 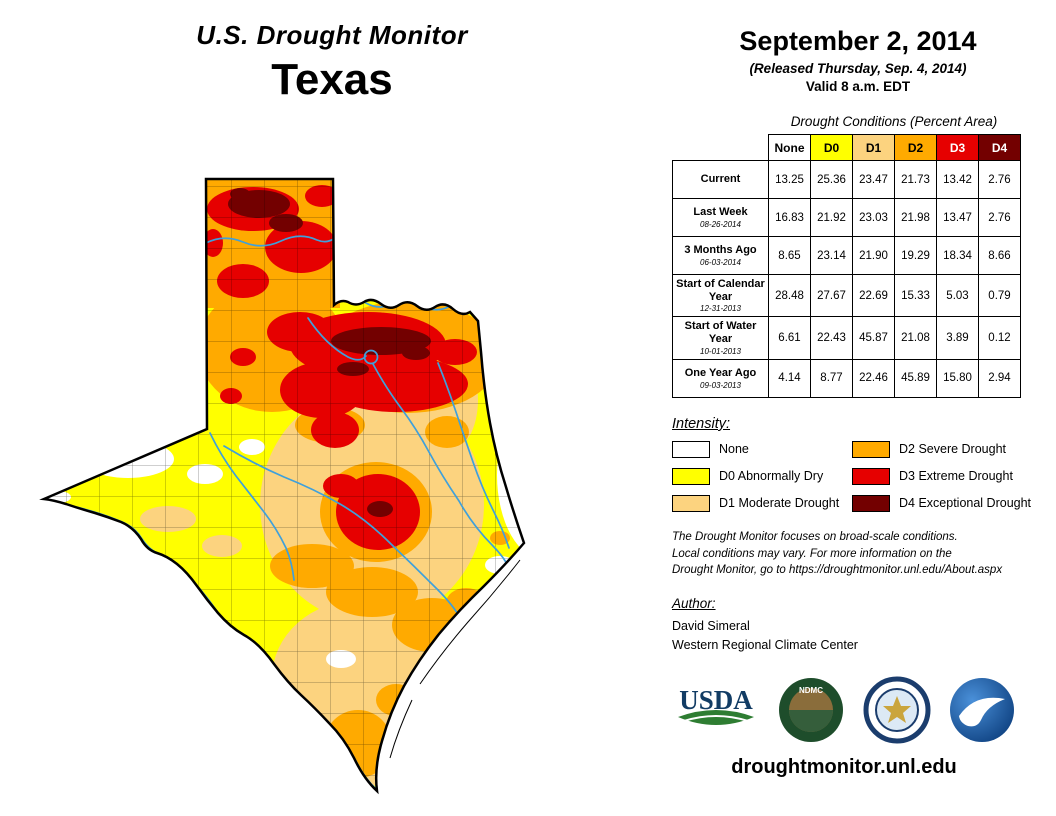 I want to click on value-cell: 3.89, so click(x=957, y=338).